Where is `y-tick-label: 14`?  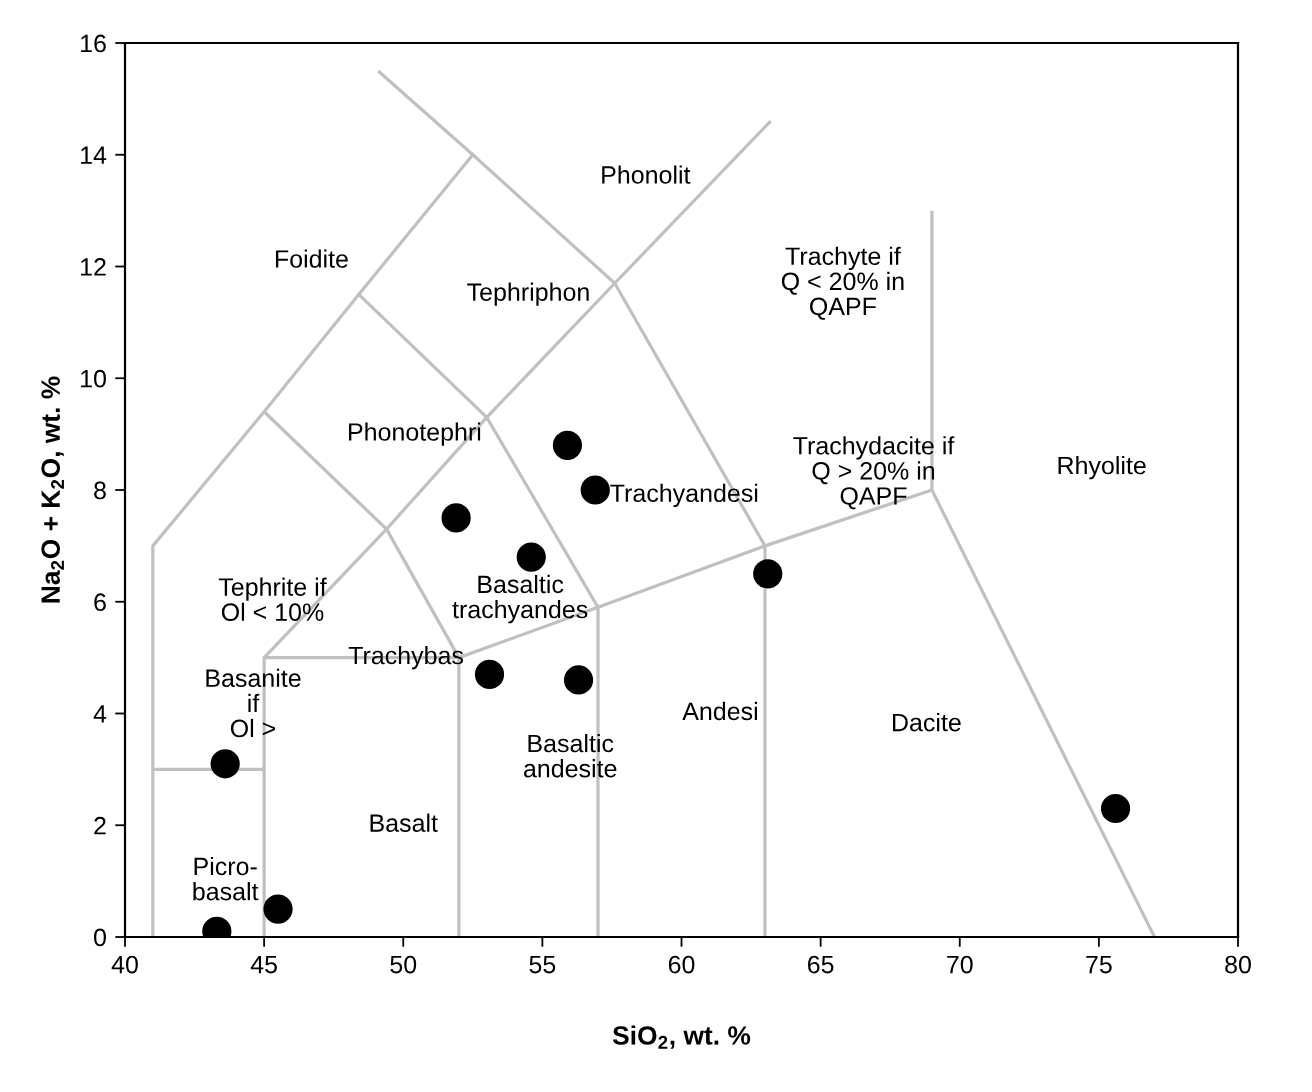
y-tick-label: 14 is located at coordinates (94, 155).